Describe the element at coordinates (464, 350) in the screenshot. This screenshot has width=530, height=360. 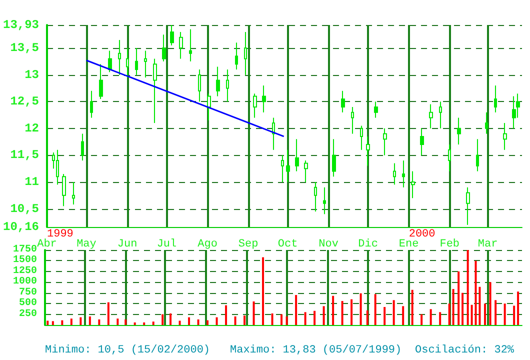
I see `text: Oscilación: 32%` at that location.